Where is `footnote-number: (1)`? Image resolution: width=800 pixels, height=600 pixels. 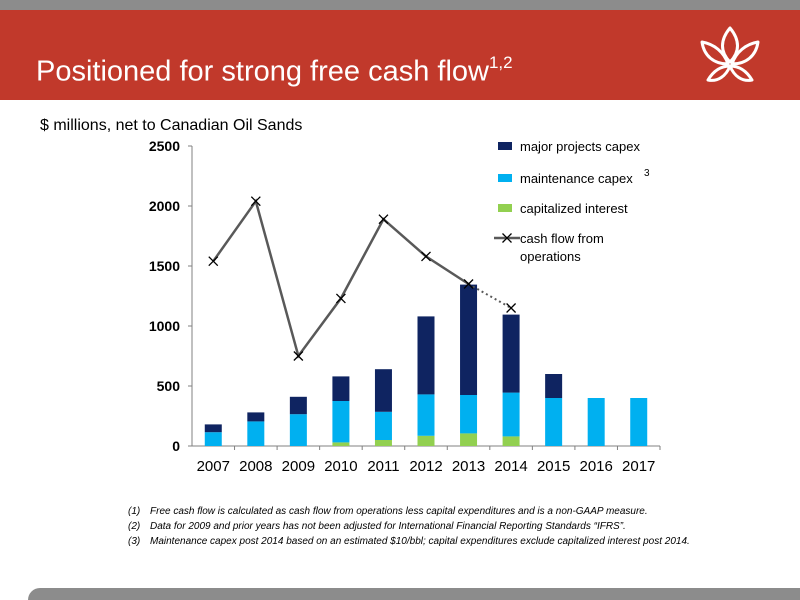 footnote-number: (1) is located at coordinates (134, 511).